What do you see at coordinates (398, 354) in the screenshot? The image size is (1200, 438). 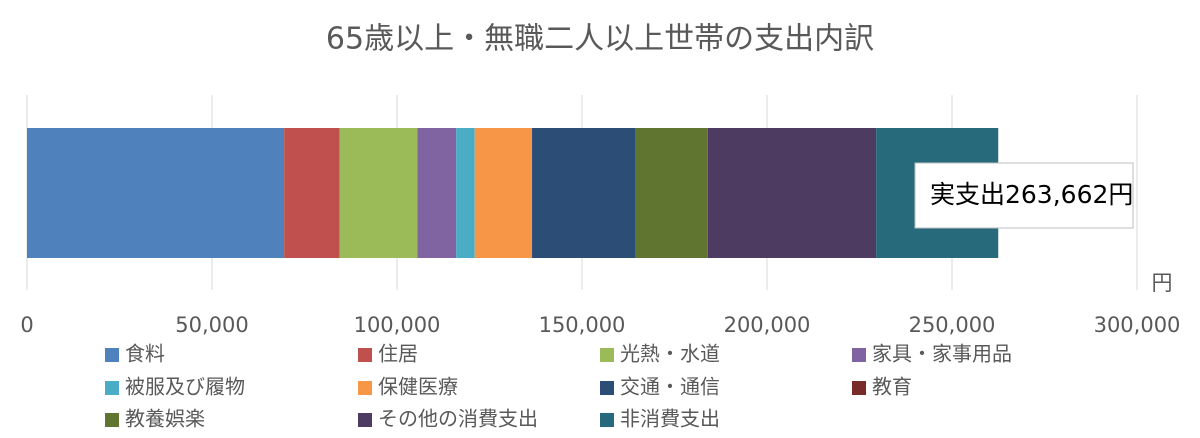 I see `legend-label: 住居` at bounding box center [398, 354].